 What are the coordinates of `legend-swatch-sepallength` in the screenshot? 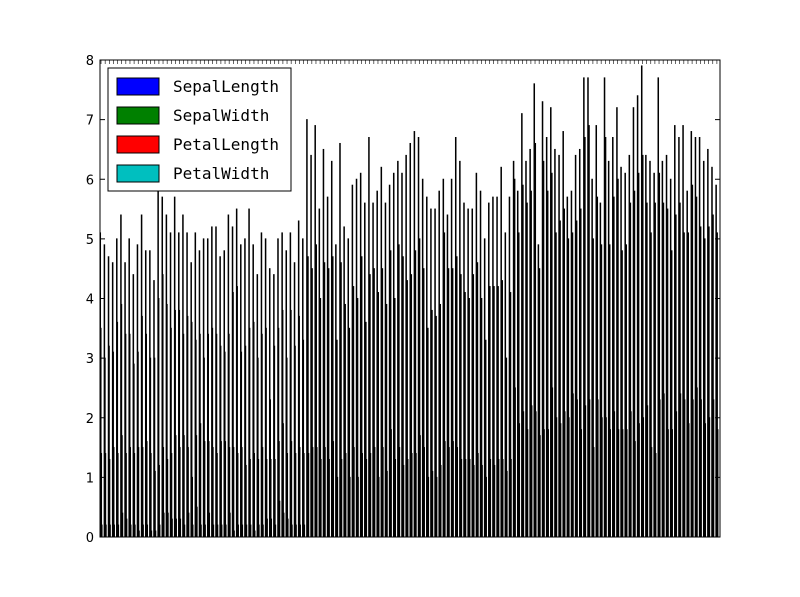 It's located at (138, 86).